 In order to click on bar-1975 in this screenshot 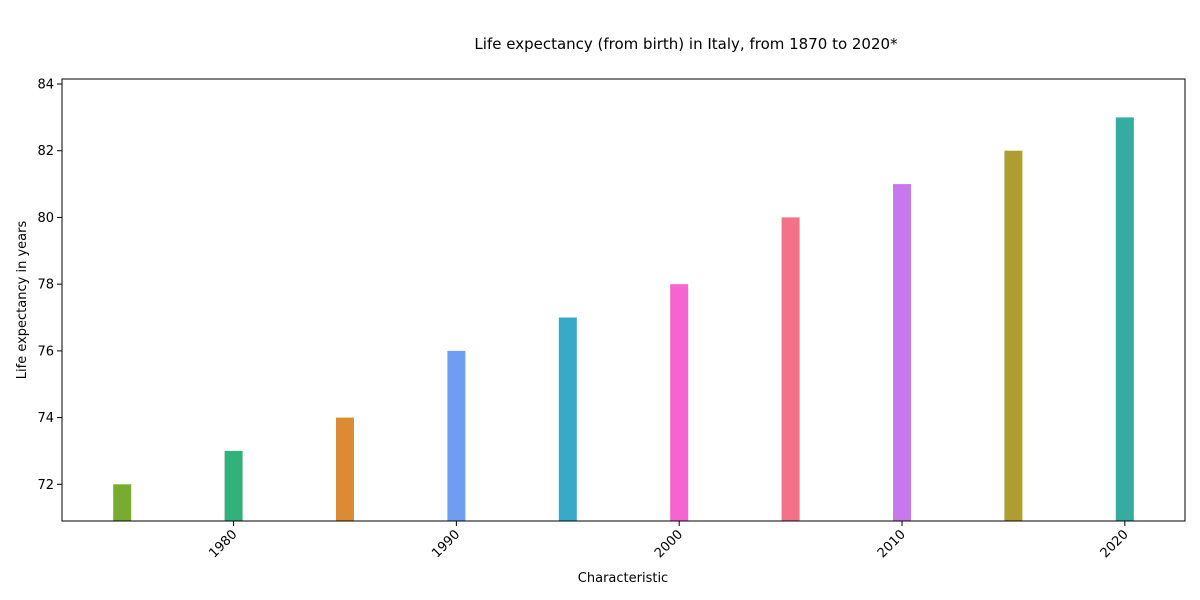, I will do `click(122, 502)`.